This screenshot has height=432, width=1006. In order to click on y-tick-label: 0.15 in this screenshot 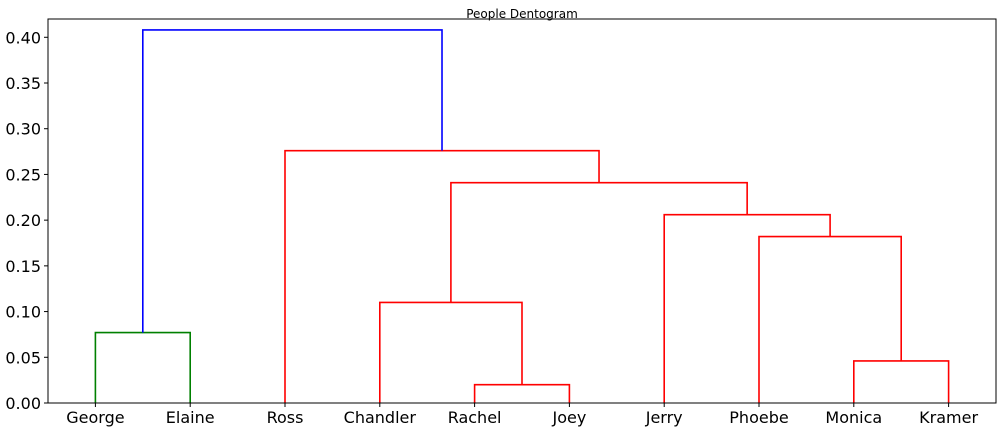, I will do `click(23, 266)`.